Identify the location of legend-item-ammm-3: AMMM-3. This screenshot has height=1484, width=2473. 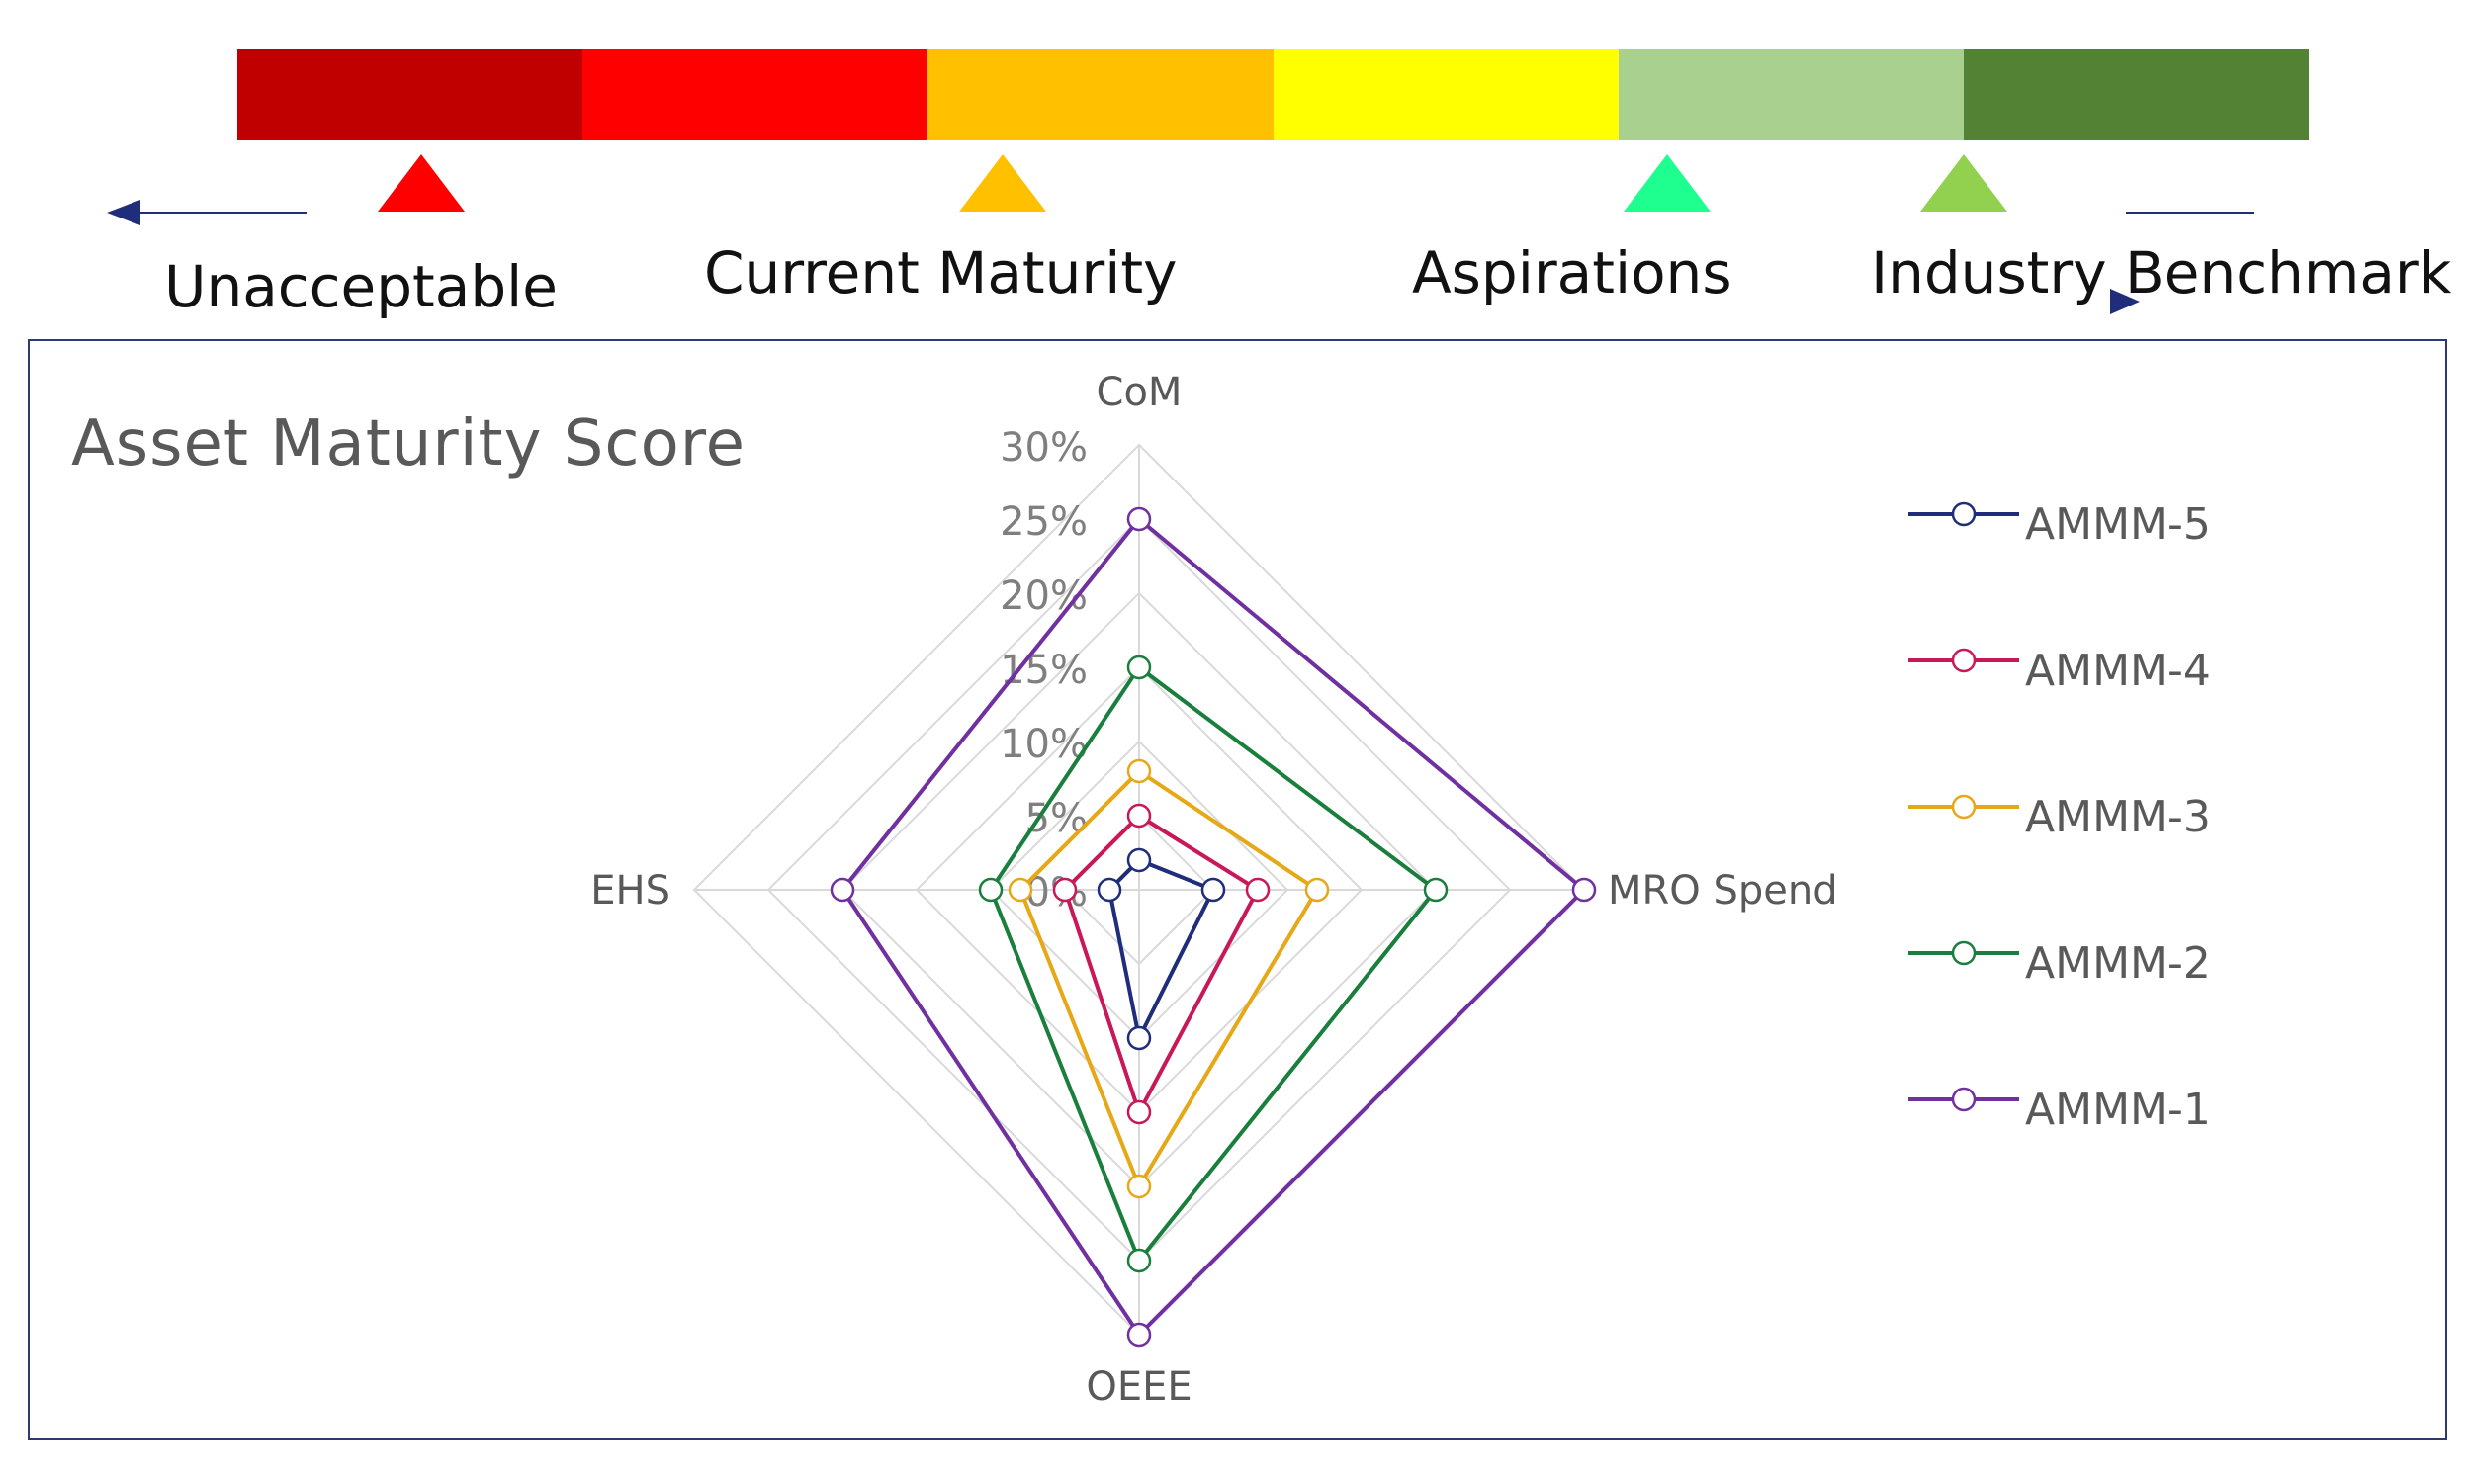
(2077, 809).